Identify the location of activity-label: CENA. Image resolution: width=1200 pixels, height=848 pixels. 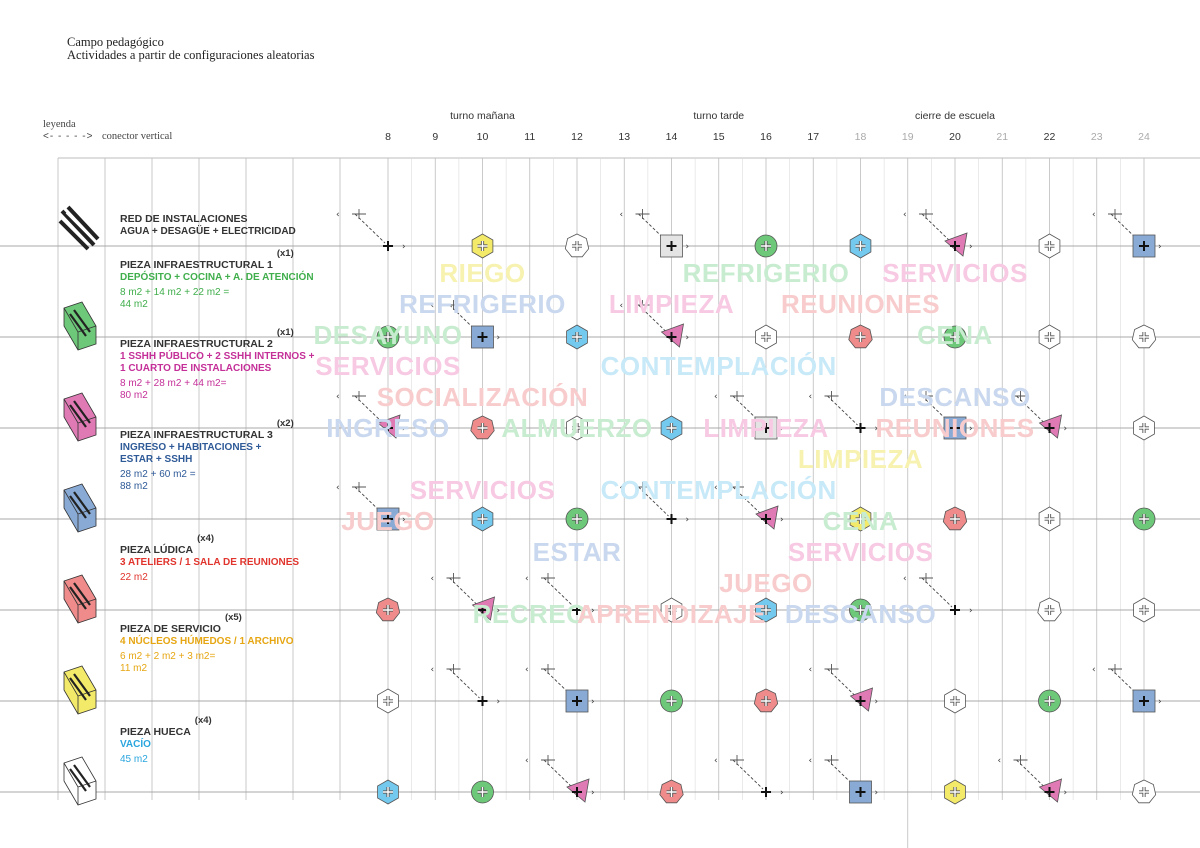
(860, 521).